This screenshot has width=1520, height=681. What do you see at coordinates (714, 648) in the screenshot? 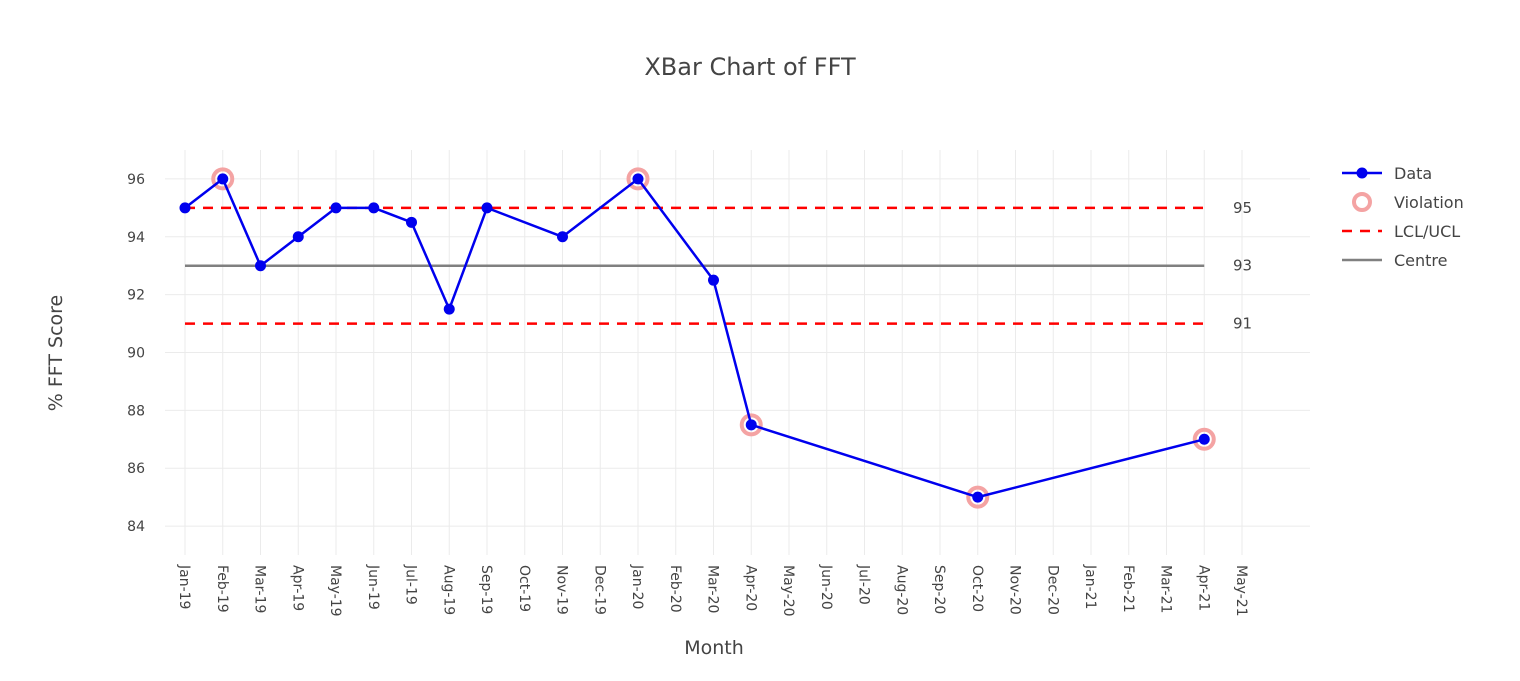
I see `x-axis-title: Month` at bounding box center [714, 648].